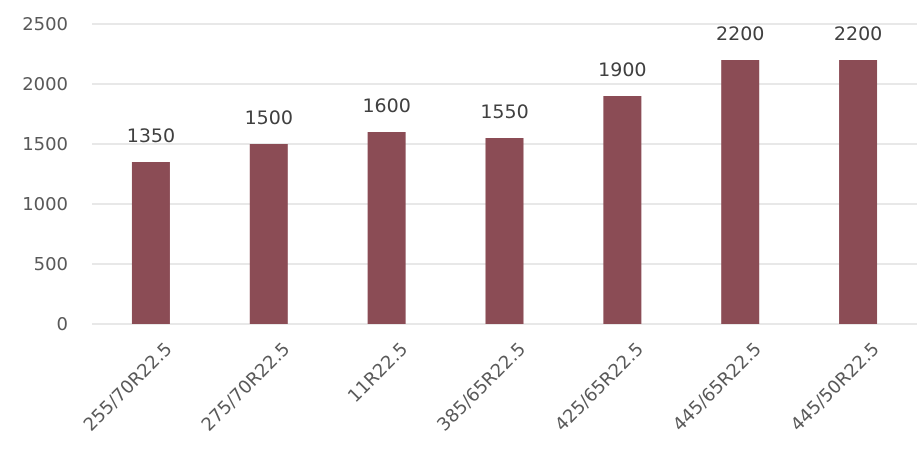 The width and height of the screenshot is (917, 458). What do you see at coordinates (45, 174) in the screenshot?
I see `y-axis: 0 500 1000 1500 2000 2500` at bounding box center [45, 174].